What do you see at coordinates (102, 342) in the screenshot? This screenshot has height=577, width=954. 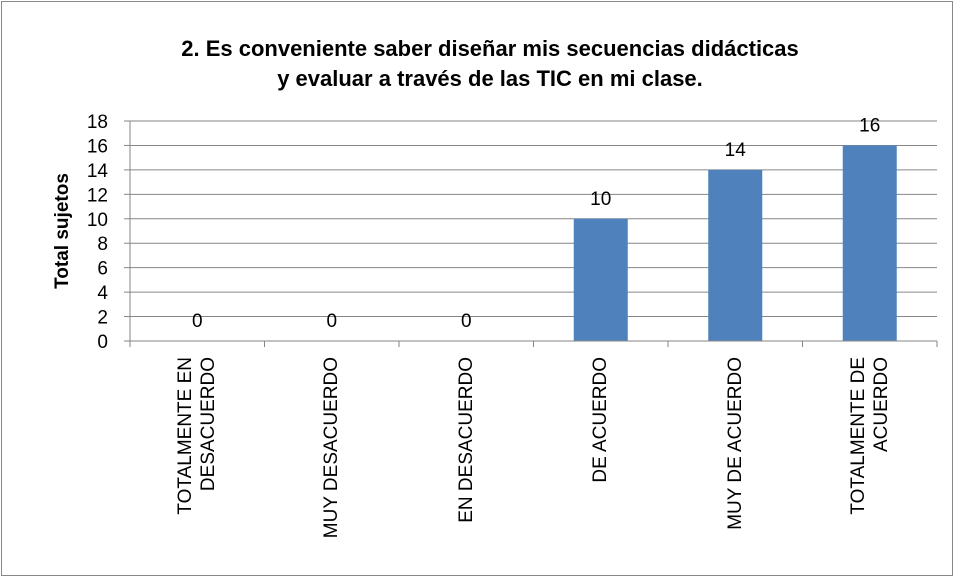 I see `y-tick-label: 0` at bounding box center [102, 342].